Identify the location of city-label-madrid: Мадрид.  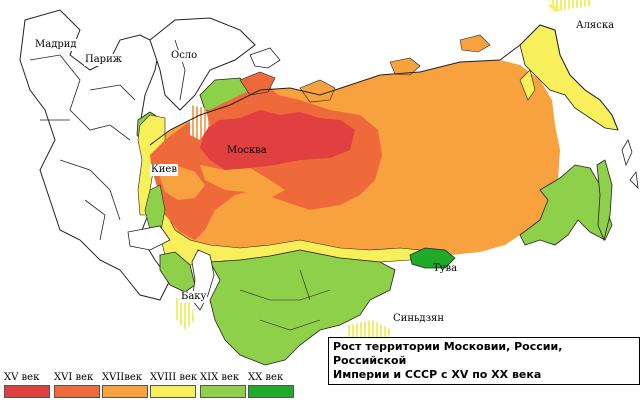
(56, 45).